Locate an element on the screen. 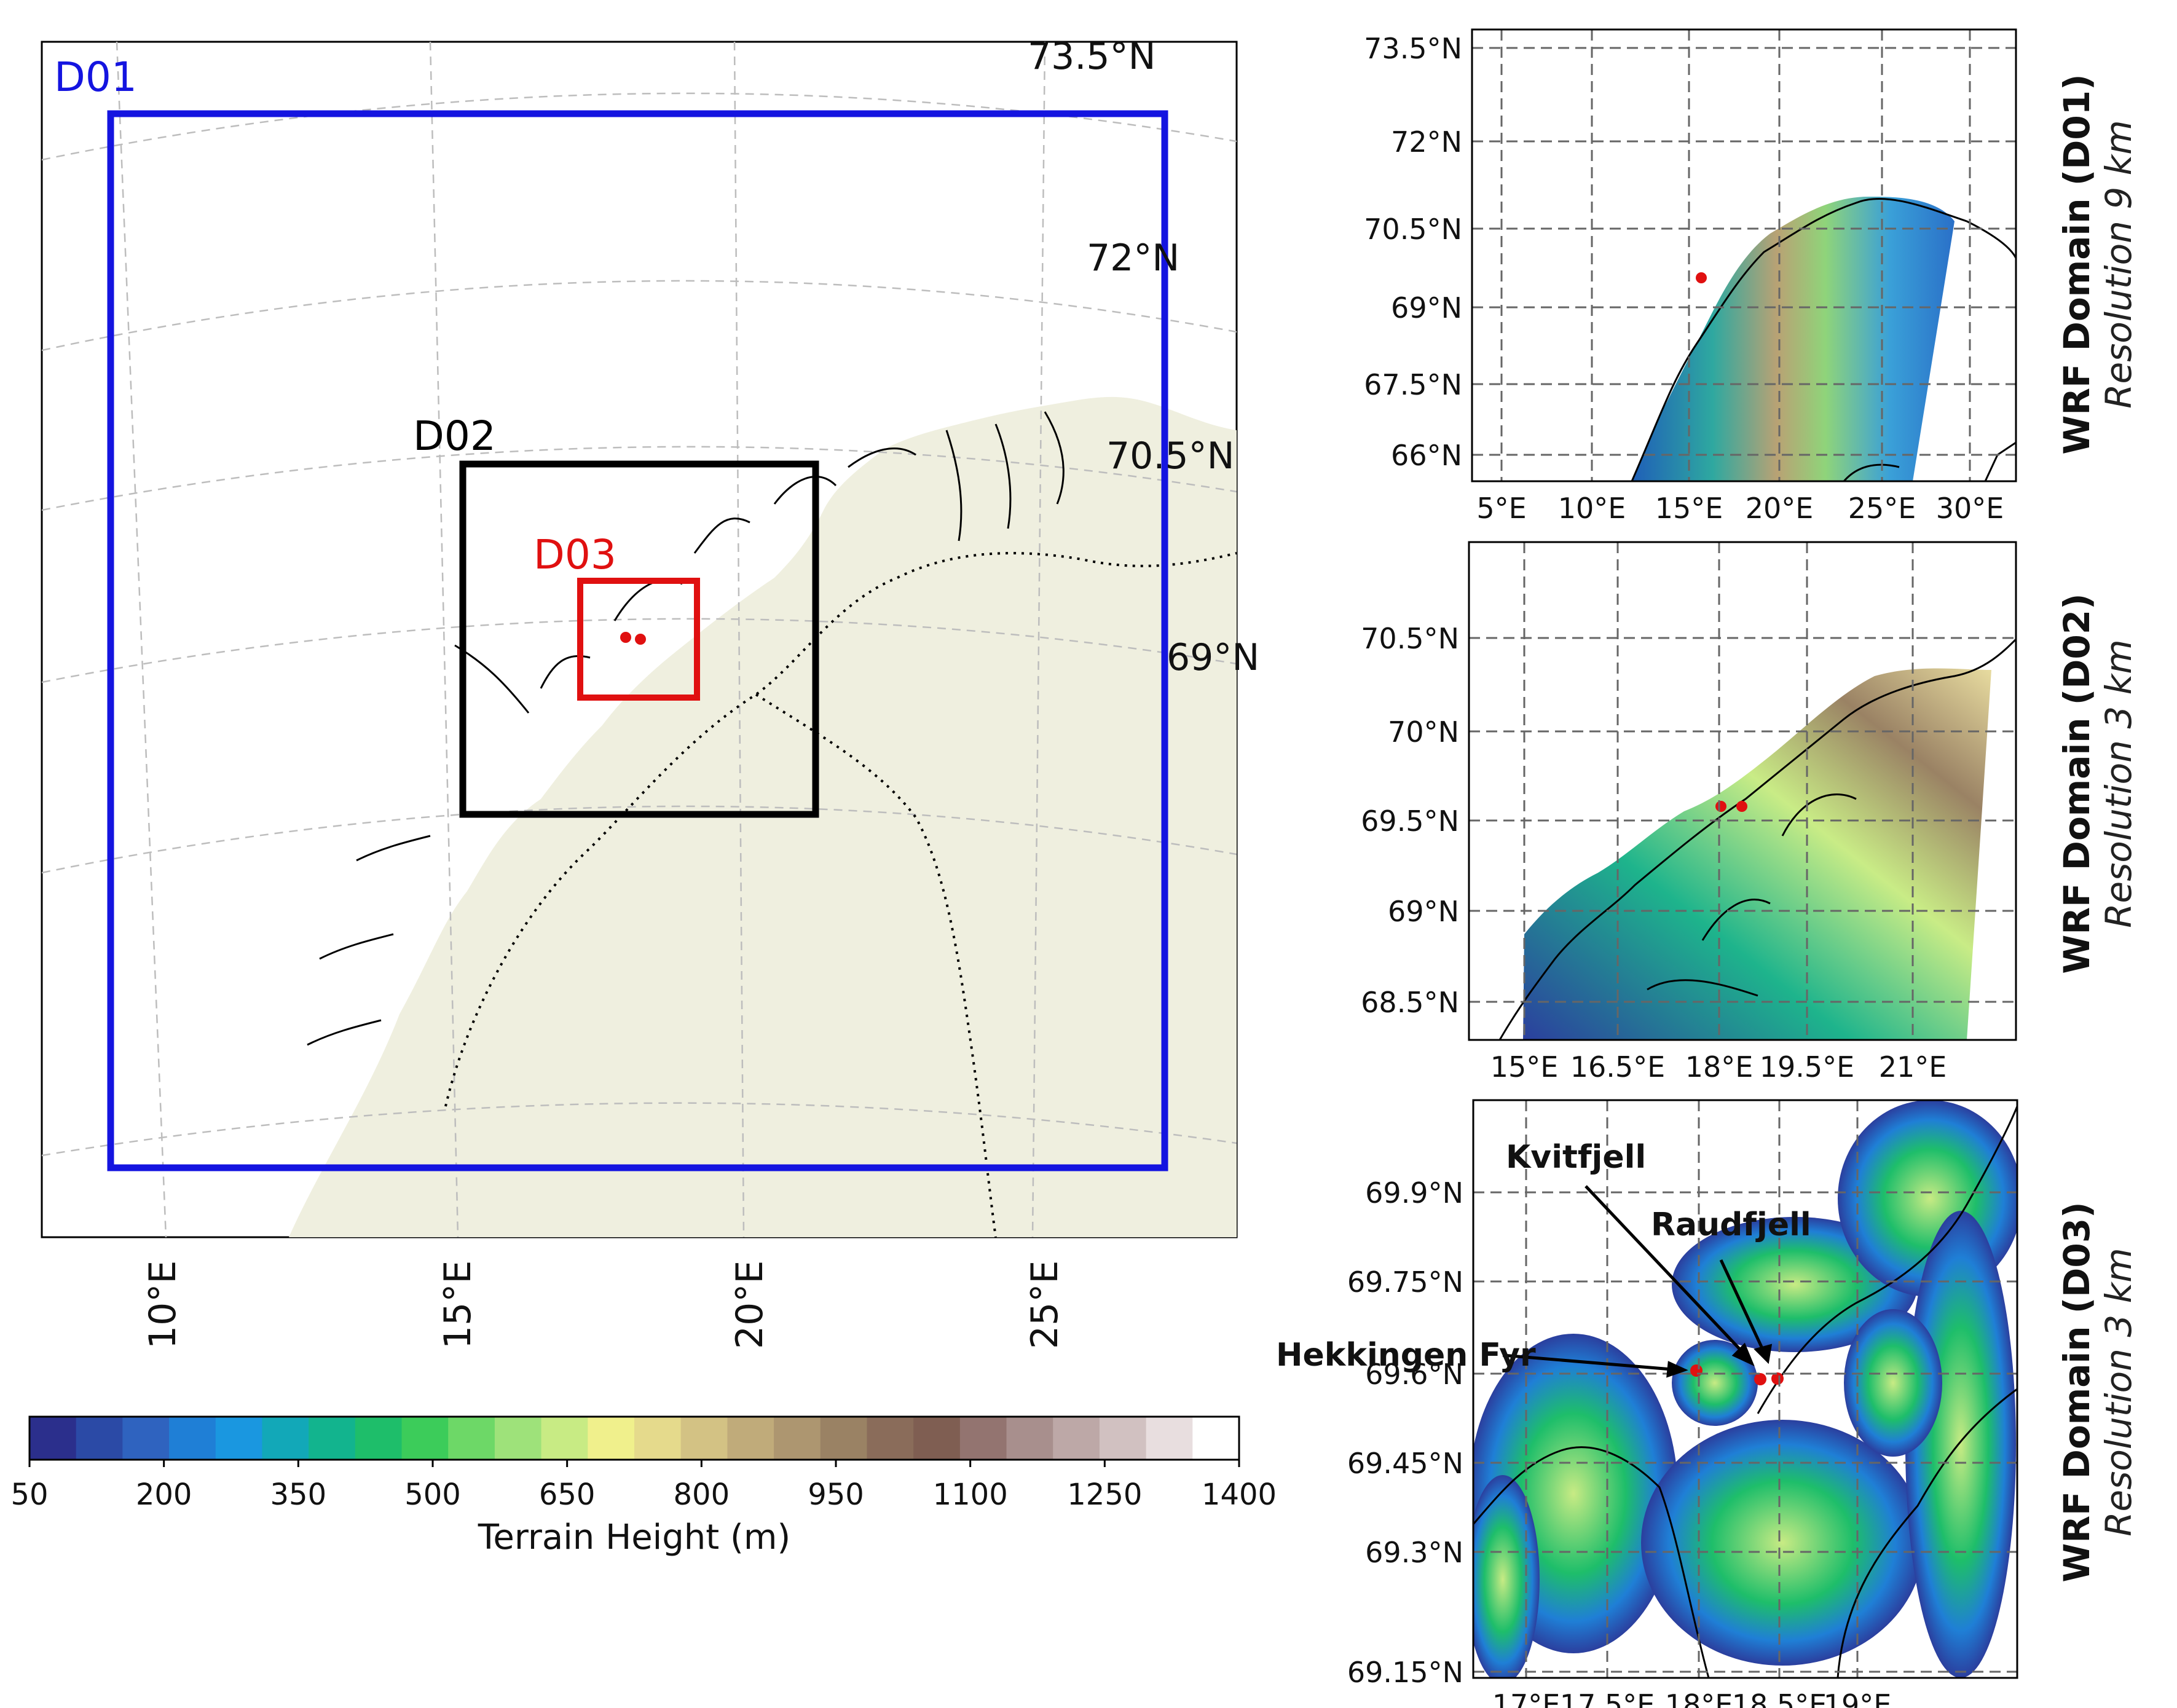  main-lat-label: 72°N is located at coordinates (1133, 258).